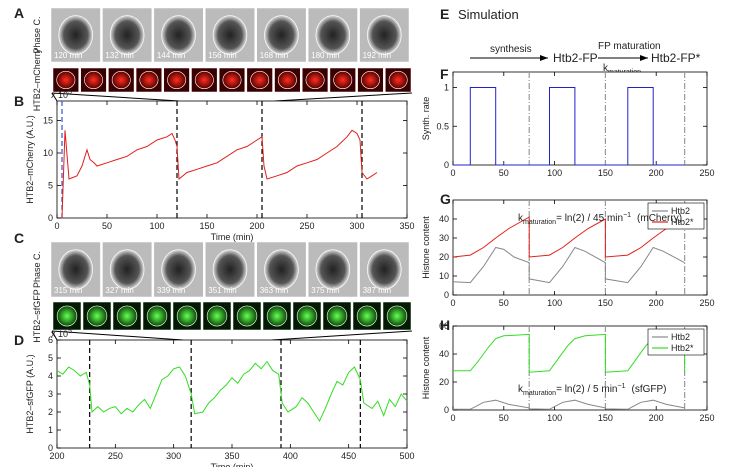 The height and width of the screenshot is (467, 756). What do you see at coordinates (290, 456) in the screenshot?
I see `x-tick-label: 400` at bounding box center [290, 456].